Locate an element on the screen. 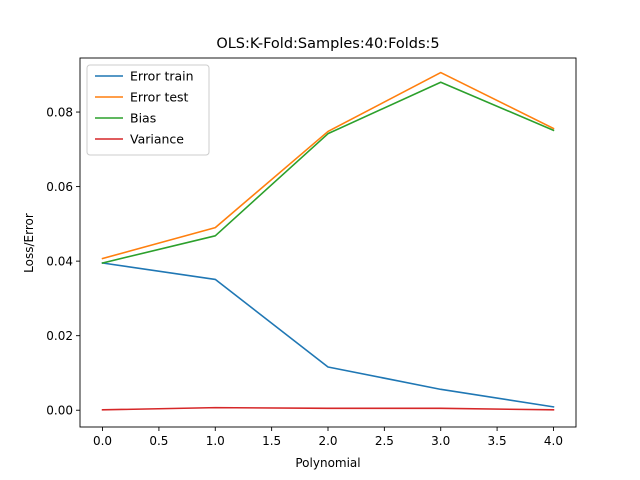  y-tick-label: 0.06 is located at coordinates (59, 187).